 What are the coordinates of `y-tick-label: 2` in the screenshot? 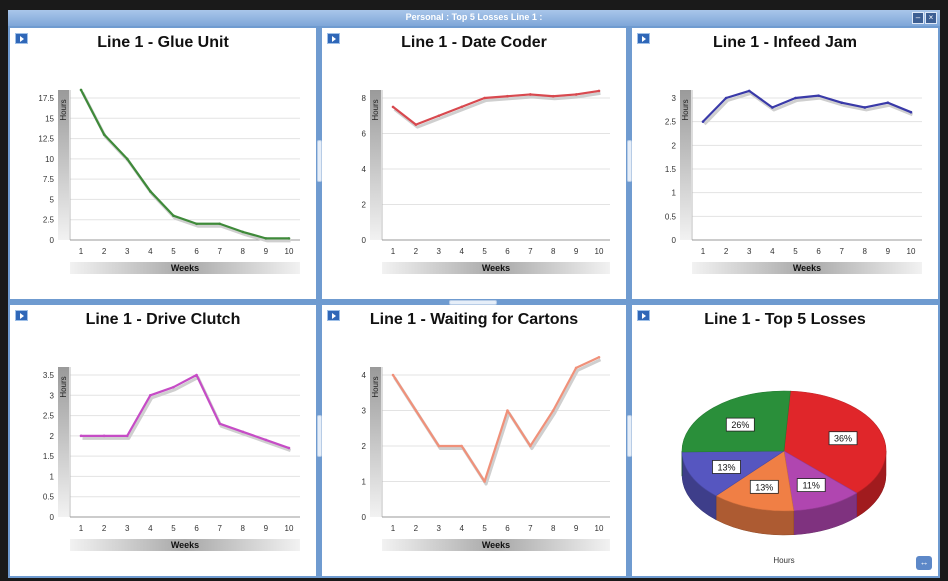 It's located at (52, 436).